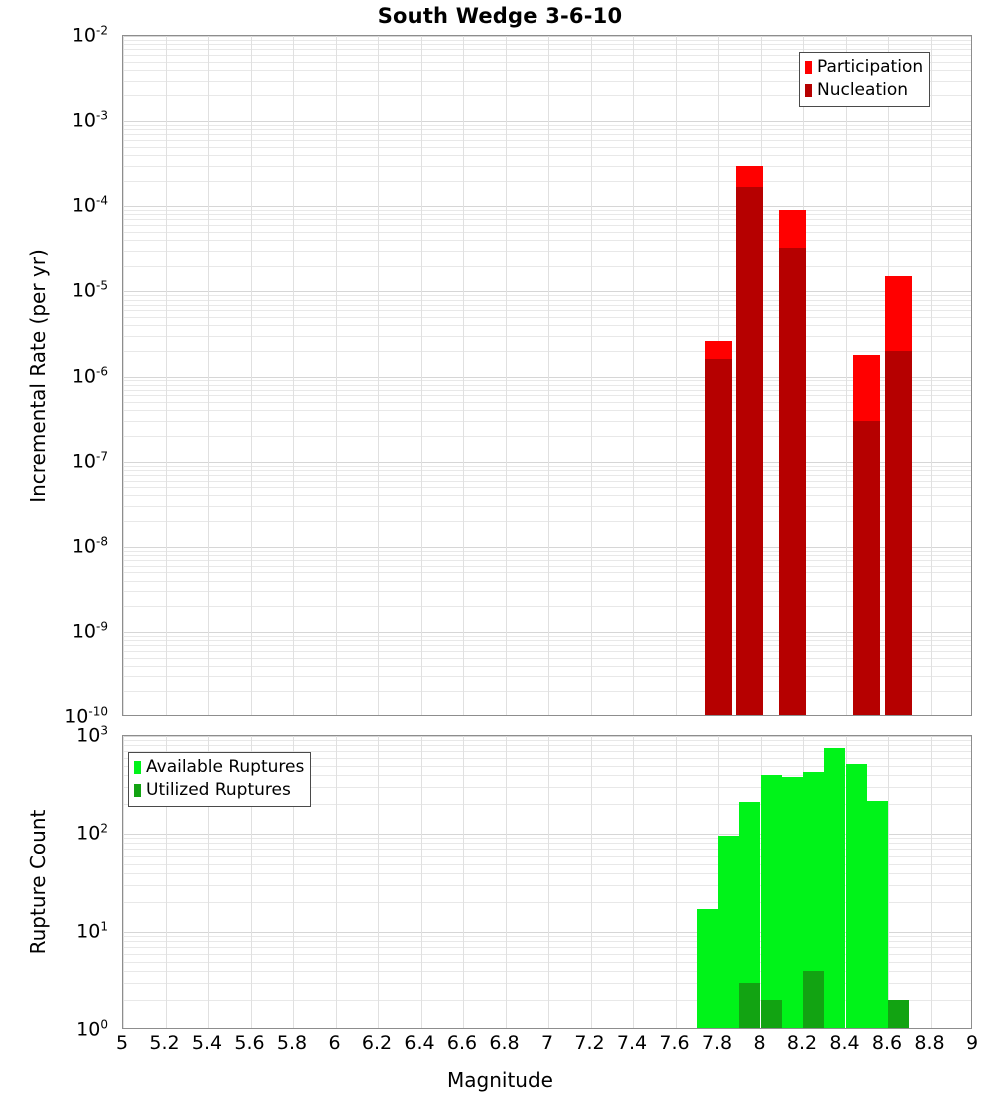 This screenshot has width=1000, height=1100. I want to click on bar-utilized-8.05, so click(771, 1014).